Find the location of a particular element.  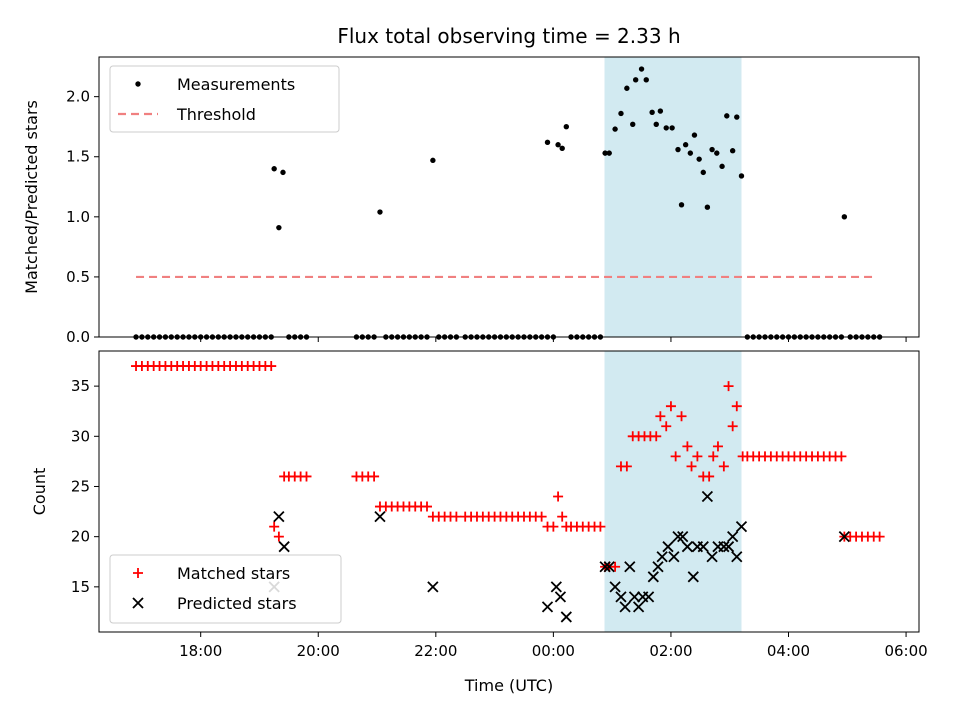

shaded-region is located at coordinates (673, 491).